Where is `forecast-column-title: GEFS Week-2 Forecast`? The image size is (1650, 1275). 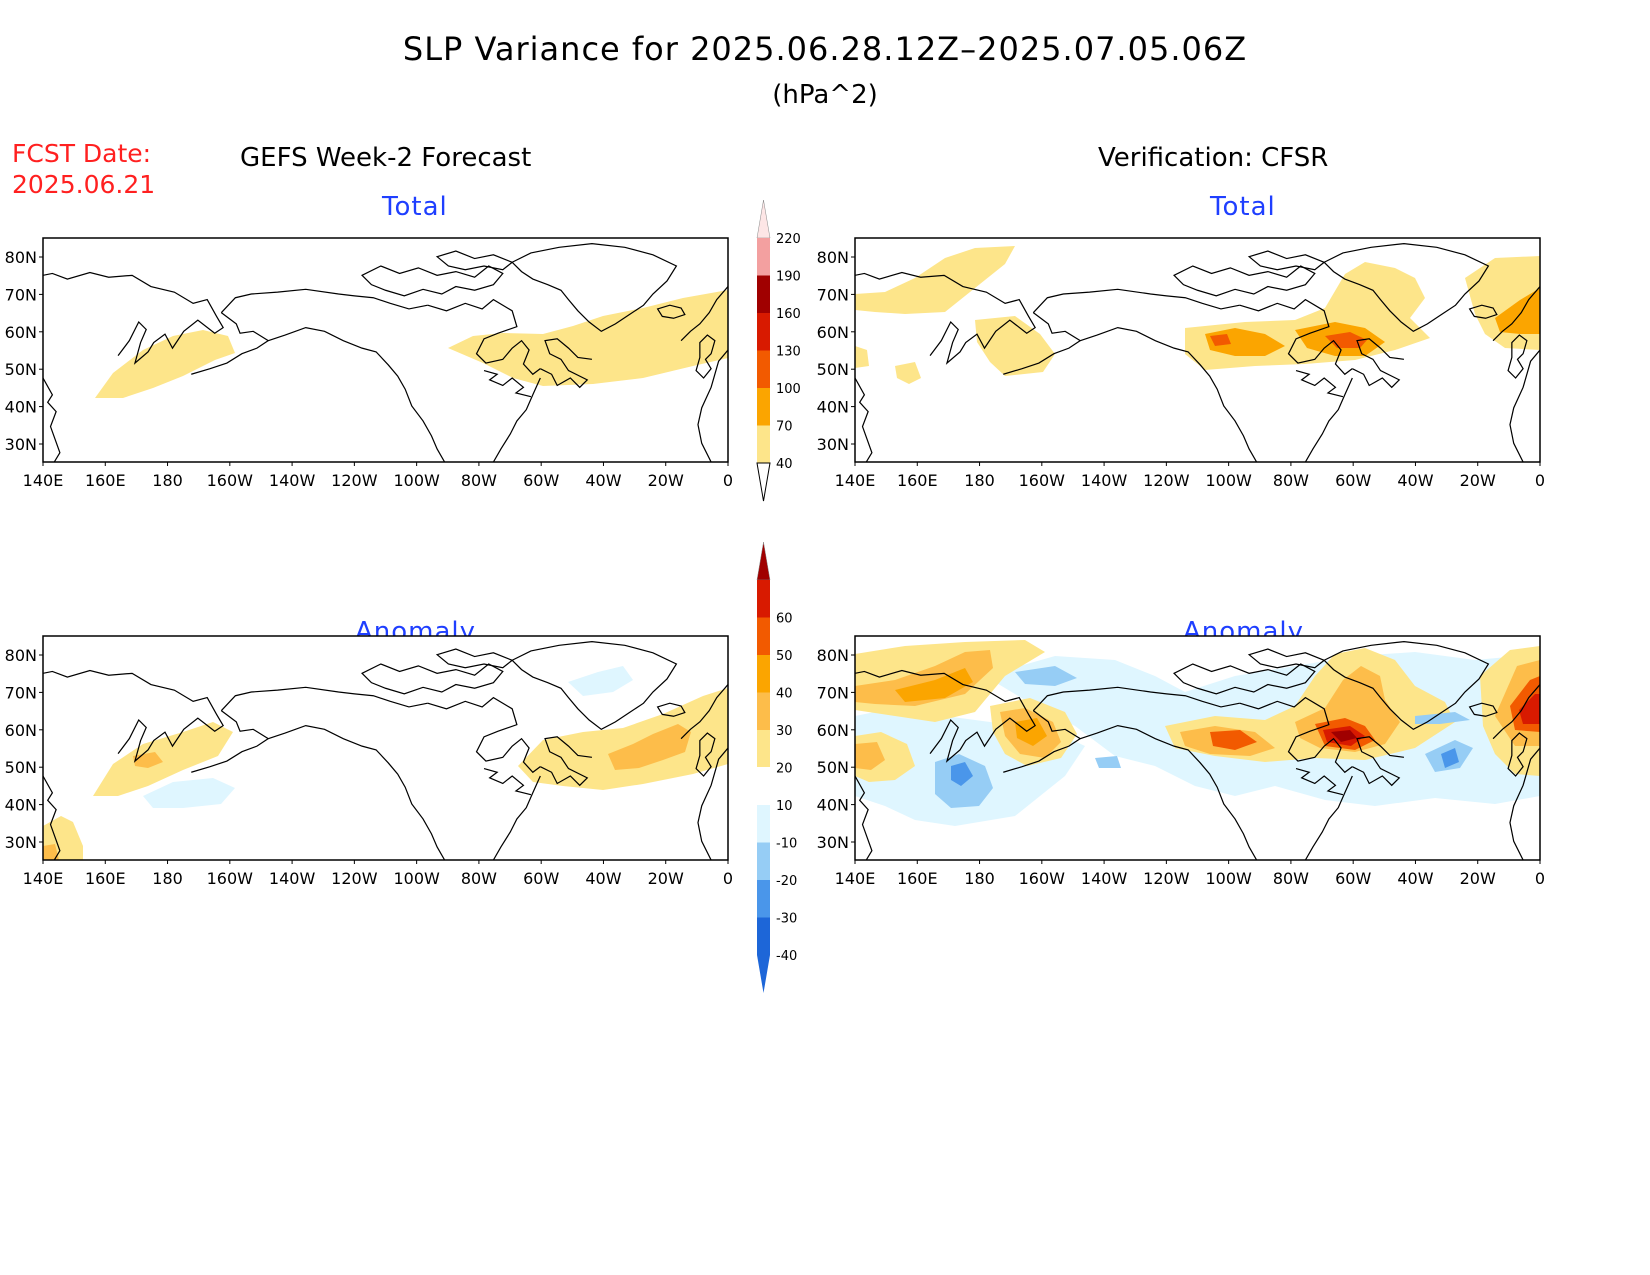 forecast-column-title: GEFS Week-2 Forecast is located at coordinates (386, 158).